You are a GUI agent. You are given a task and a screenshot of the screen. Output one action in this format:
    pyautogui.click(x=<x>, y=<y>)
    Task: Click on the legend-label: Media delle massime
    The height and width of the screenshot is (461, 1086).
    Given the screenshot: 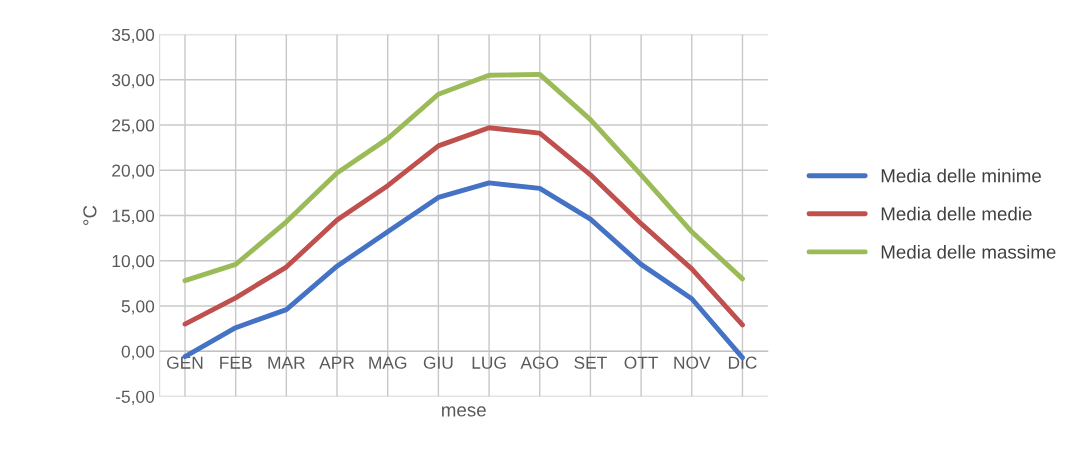 What is the action you would take?
    pyautogui.click(x=968, y=251)
    